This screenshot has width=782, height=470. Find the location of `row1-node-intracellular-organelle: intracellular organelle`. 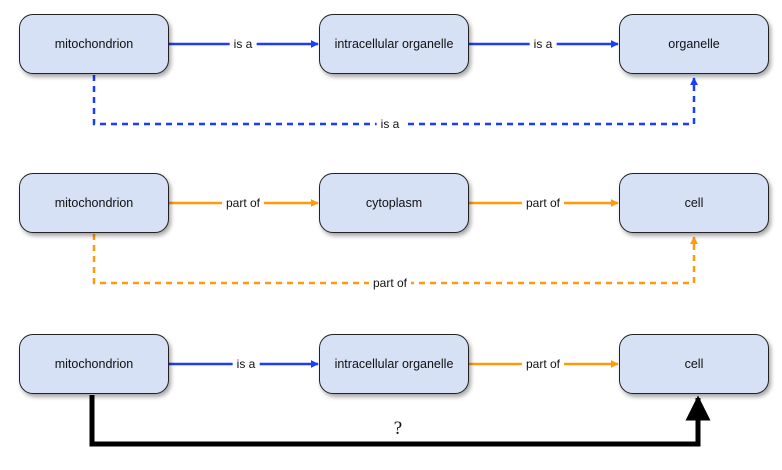

row1-node-intracellular-organelle: intracellular organelle is located at coordinates (394, 44).